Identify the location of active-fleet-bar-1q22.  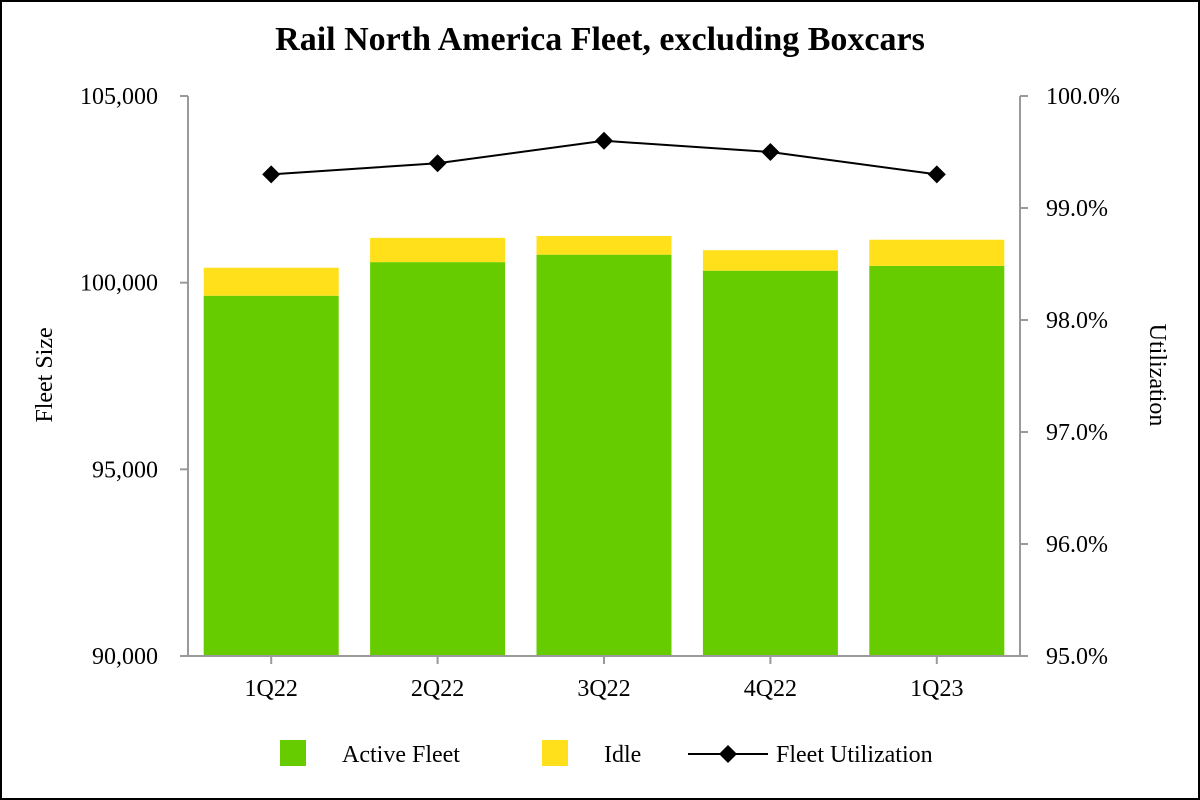
(271, 475).